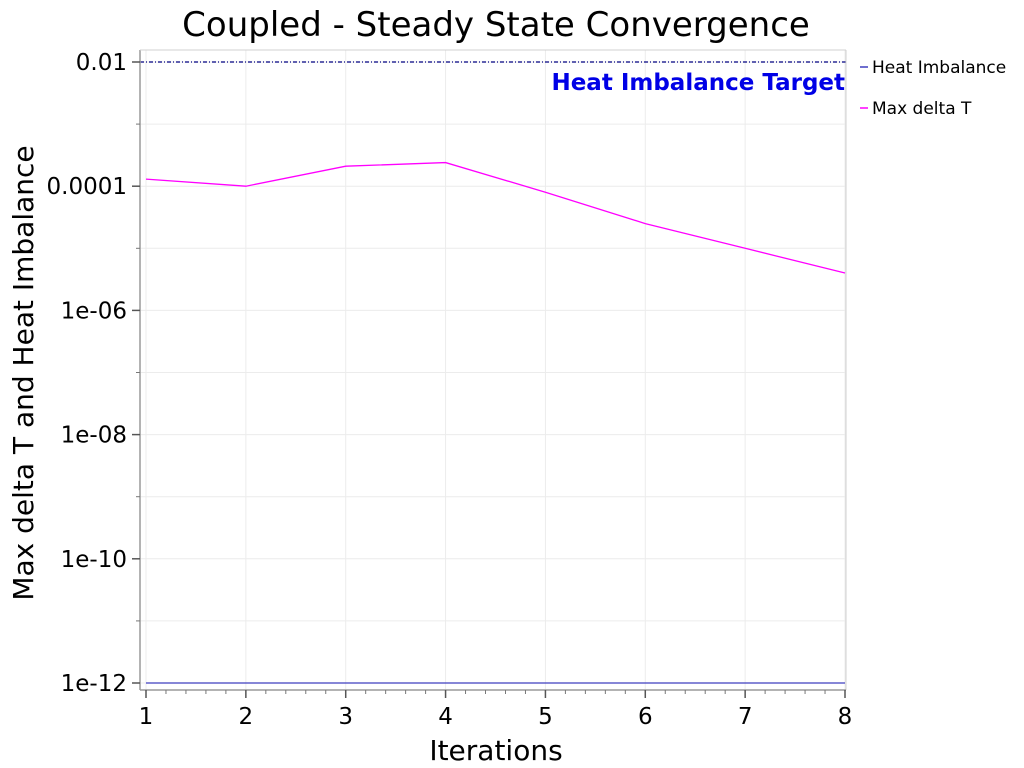 The width and height of the screenshot is (1024, 768). What do you see at coordinates (745, 717) in the screenshot?
I see `x-tick-label: 7` at bounding box center [745, 717].